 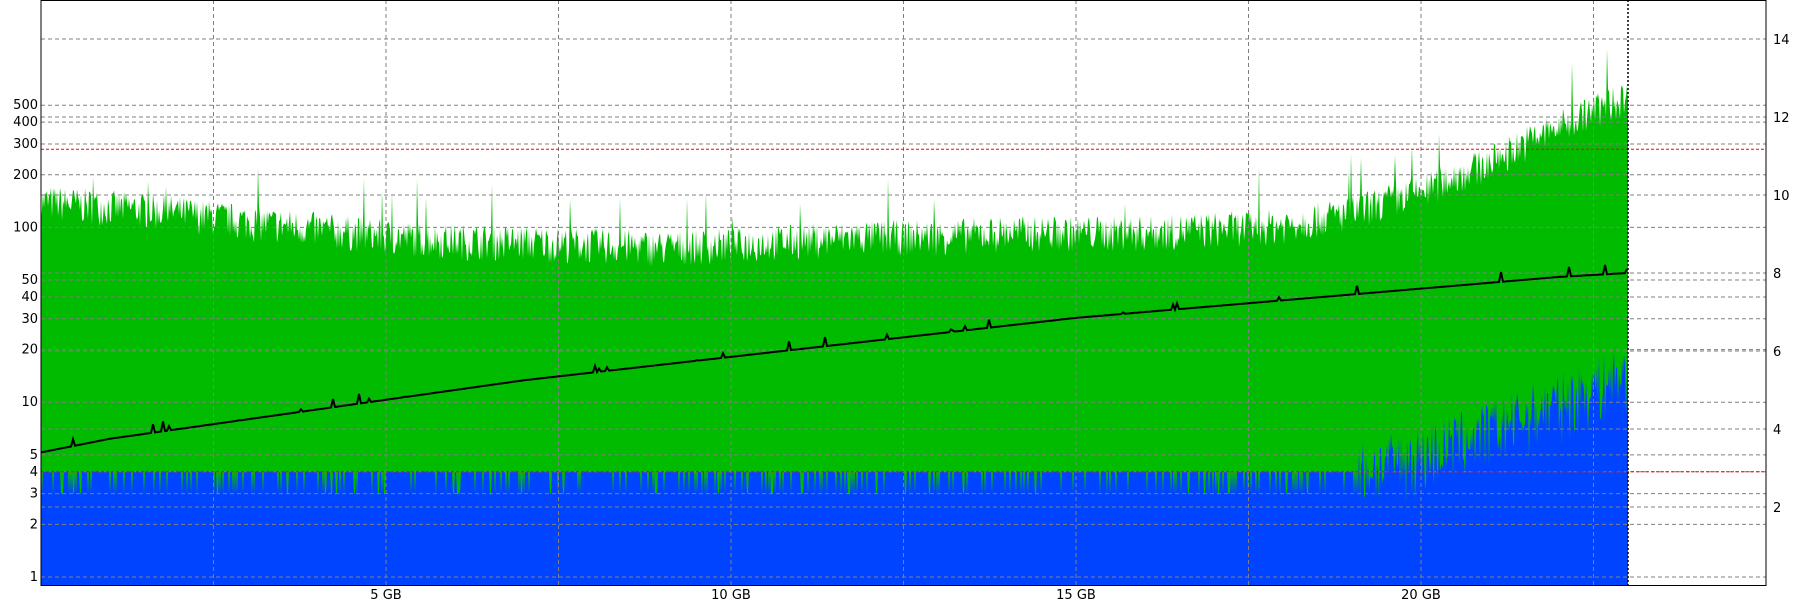 What do you see at coordinates (1777, 274) in the screenshot?
I see `y-right-tick-label: 8` at bounding box center [1777, 274].